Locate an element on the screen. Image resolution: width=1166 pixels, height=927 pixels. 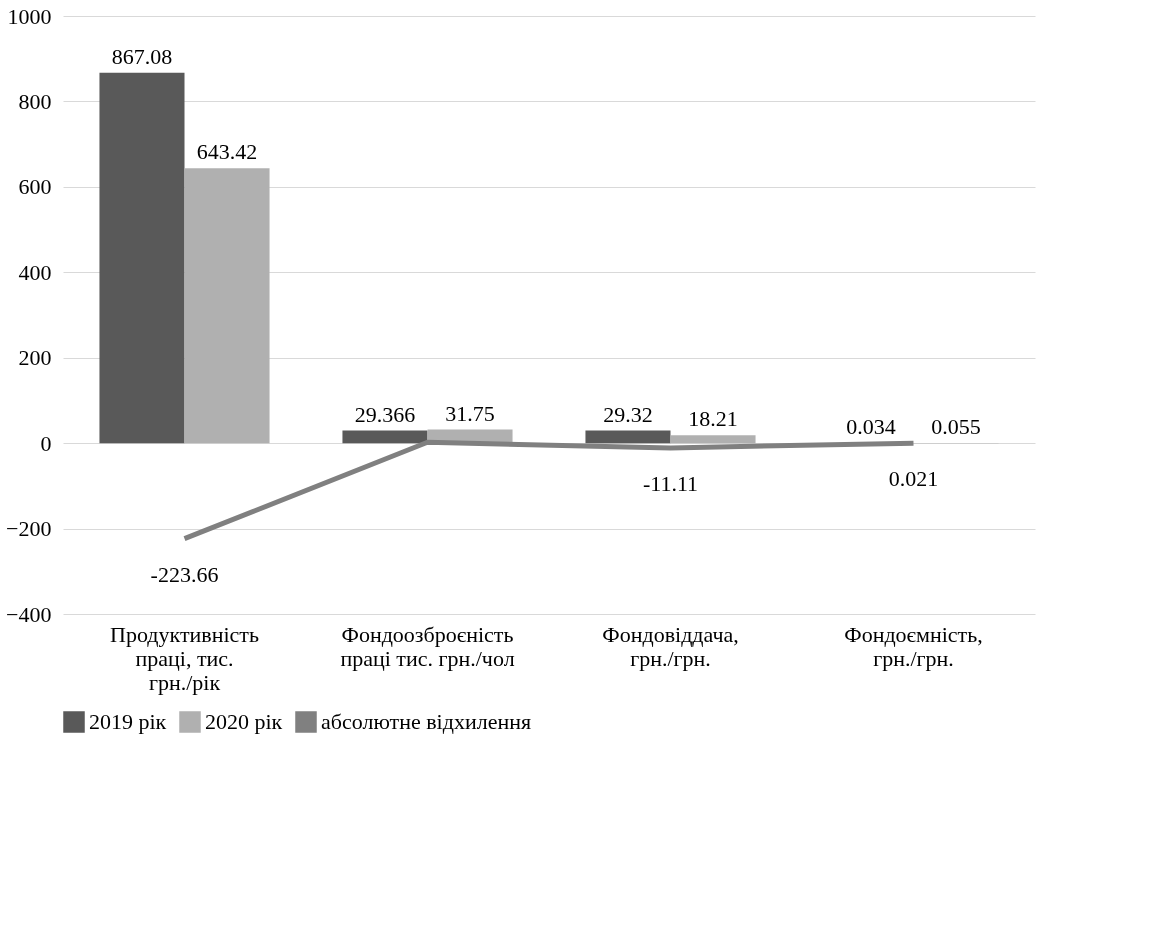
data-label: 31.75 is located at coordinates (470, 413).